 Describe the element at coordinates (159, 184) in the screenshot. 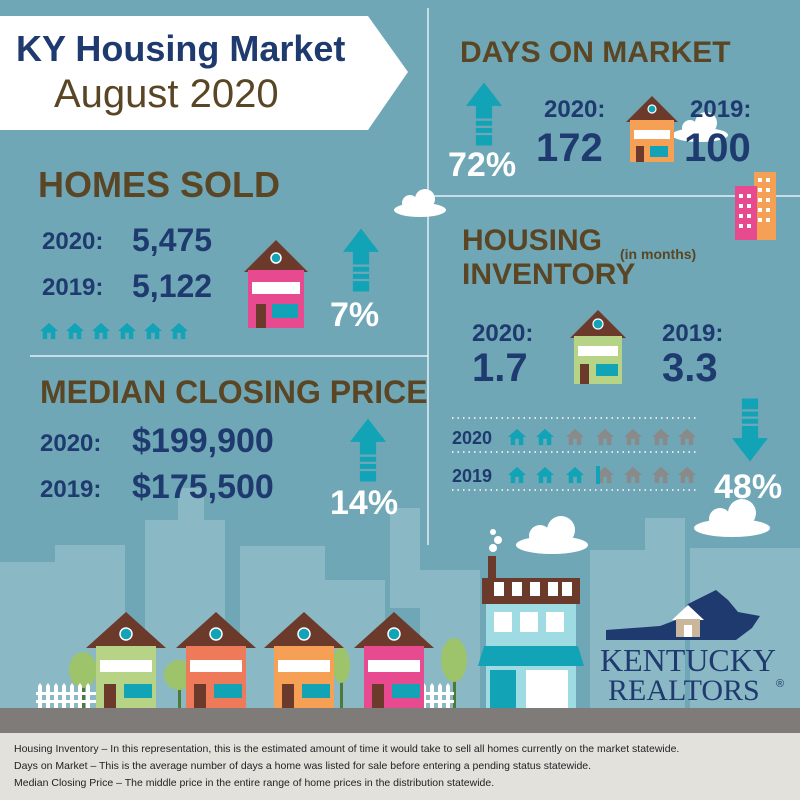

I see `homes-sold-heading: HOMES SOLD` at that location.